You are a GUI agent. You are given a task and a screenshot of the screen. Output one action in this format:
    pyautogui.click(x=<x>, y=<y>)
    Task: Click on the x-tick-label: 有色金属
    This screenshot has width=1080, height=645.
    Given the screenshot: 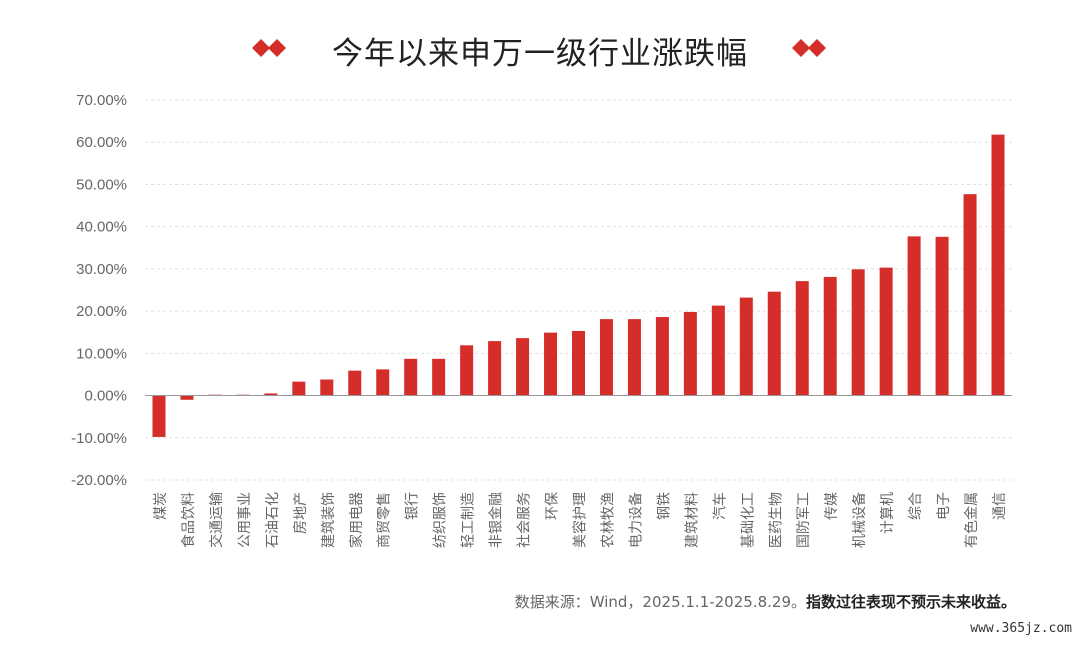 What is the action you would take?
    pyautogui.click(x=971, y=520)
    